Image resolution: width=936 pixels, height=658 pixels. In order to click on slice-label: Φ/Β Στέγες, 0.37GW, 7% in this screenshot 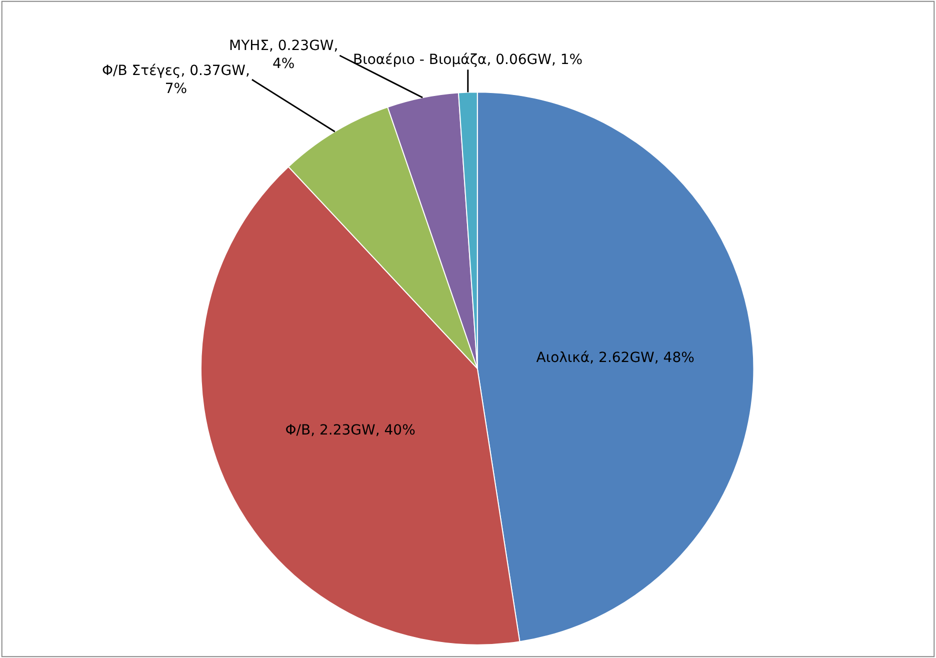, I will do `click(176, 80)`.